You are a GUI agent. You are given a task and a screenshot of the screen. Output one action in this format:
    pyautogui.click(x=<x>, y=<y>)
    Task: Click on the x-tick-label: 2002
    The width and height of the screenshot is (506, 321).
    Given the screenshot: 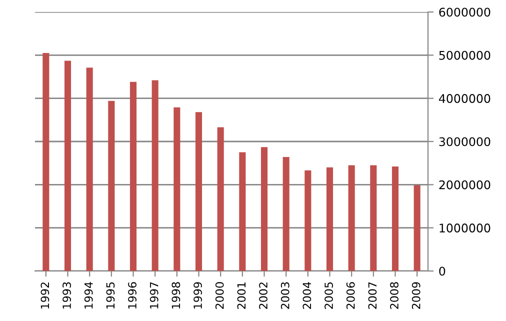 What is the action you would take?
    pyautogui.click(x=263, y=295)
    